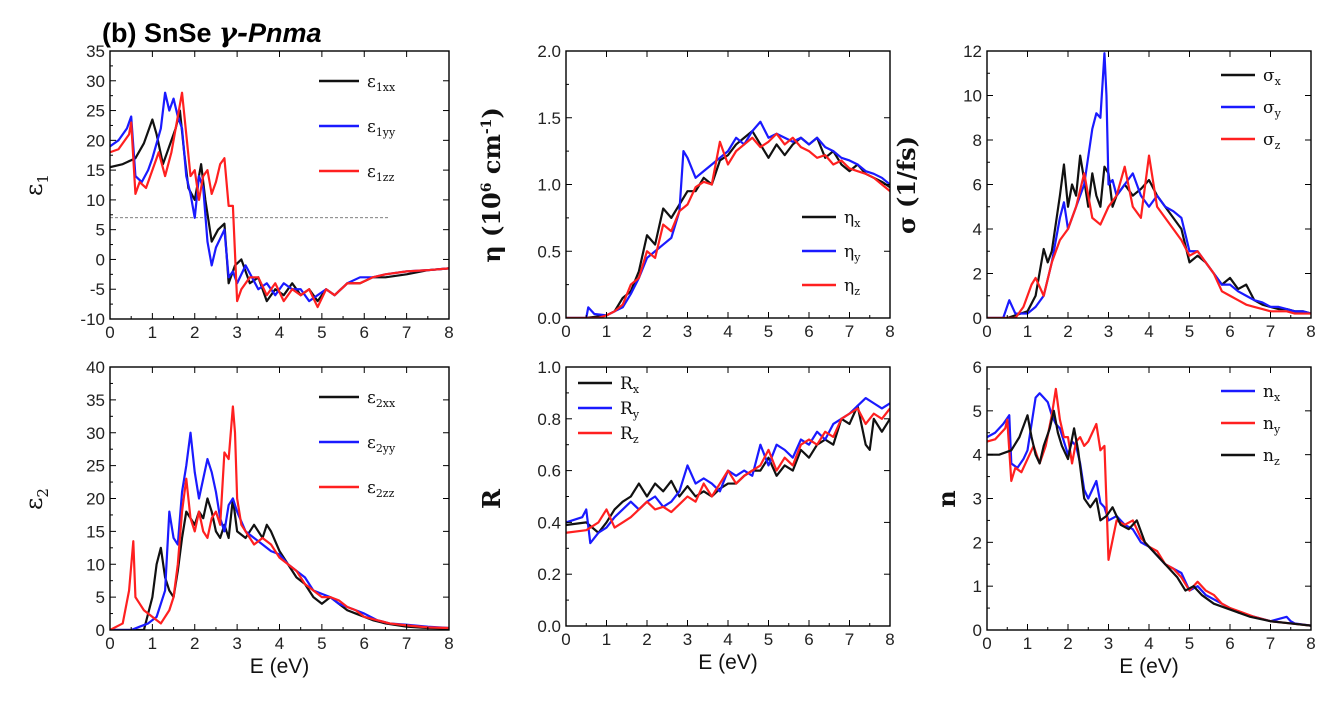 The image size is (1334, 702). Describe the element at coordinates (549, 419) in the screenshot. I see `y-tick-label-R: 0.8` at that location.